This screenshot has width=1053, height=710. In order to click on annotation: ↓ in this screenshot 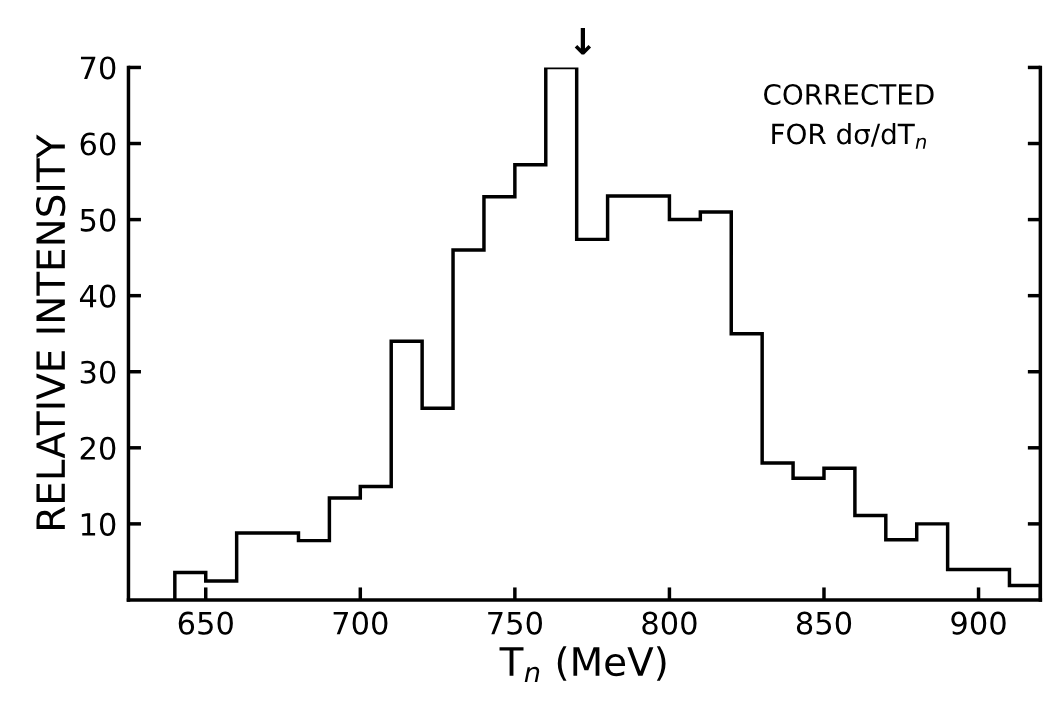, I will do `click(583, 41)`.